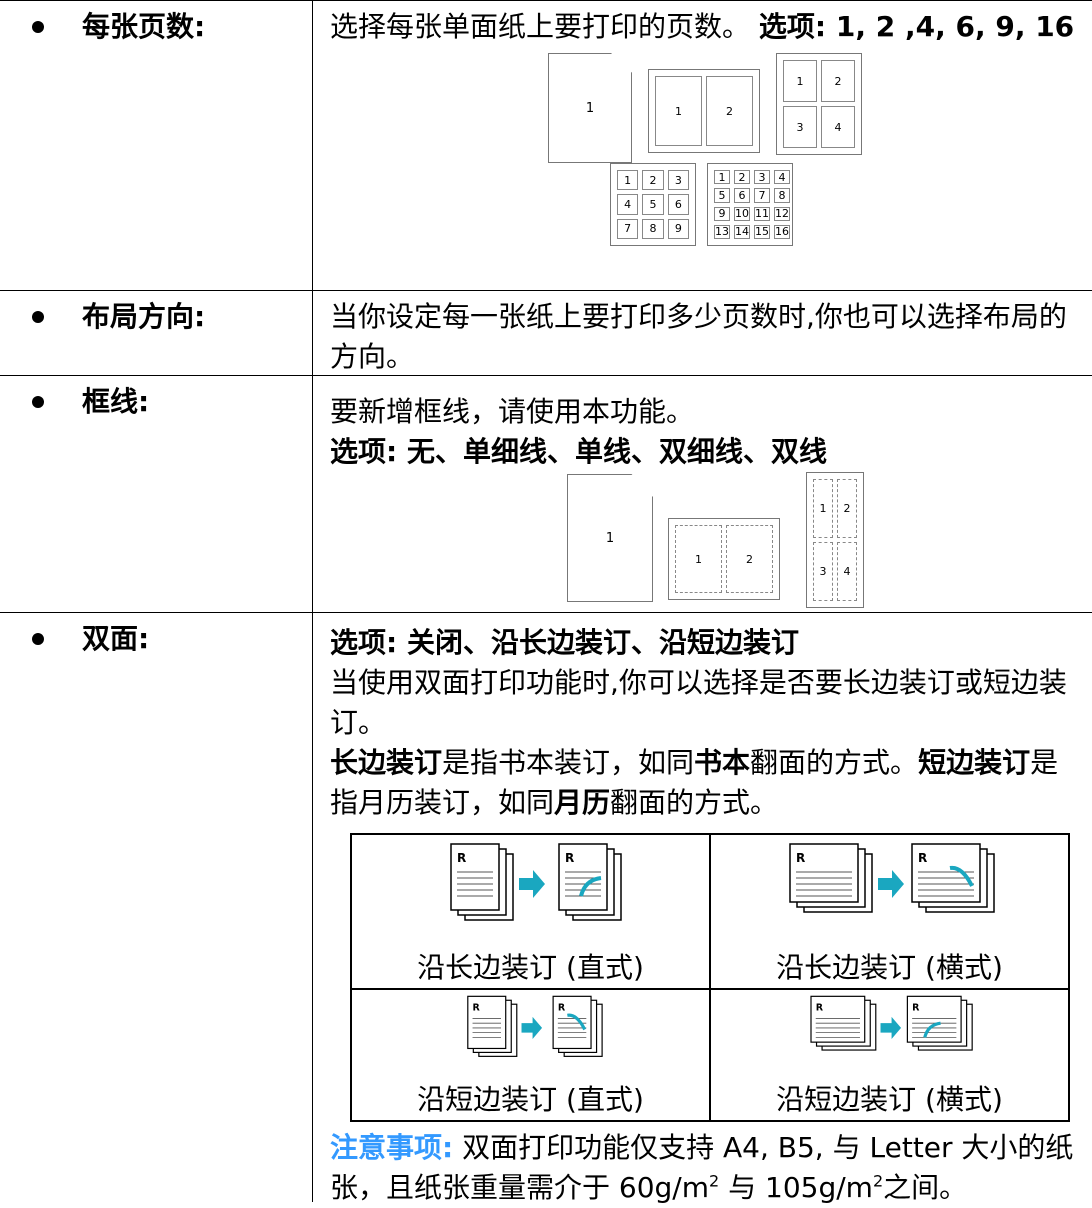  Describe the element at coordinates (386, 762) in the screenshot. I see `term: 长边装订` at that location.